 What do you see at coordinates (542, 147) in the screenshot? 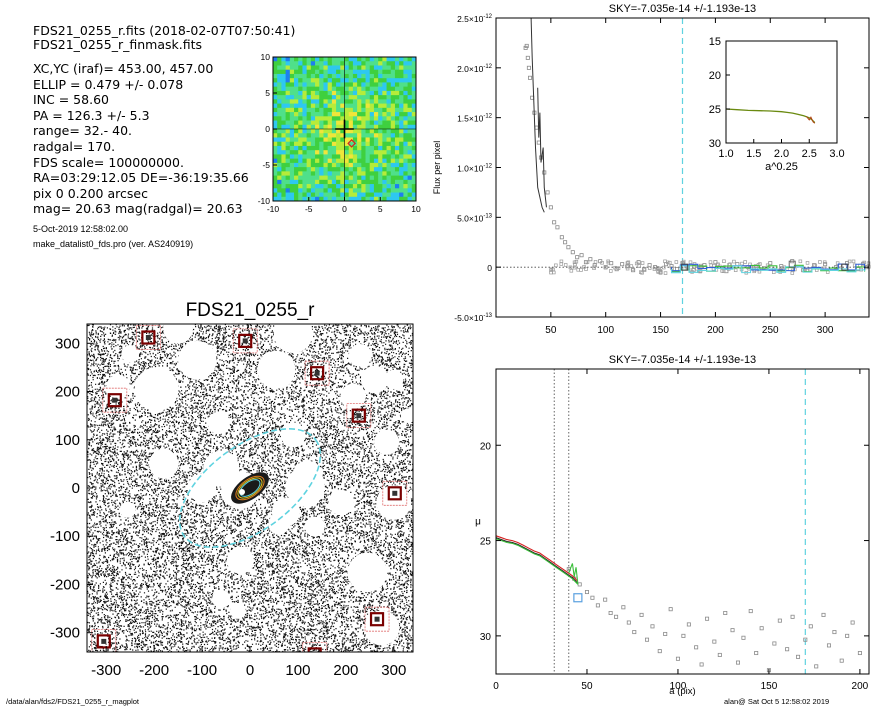
I see `profile-wiggle` at bounding box center [542, 147].